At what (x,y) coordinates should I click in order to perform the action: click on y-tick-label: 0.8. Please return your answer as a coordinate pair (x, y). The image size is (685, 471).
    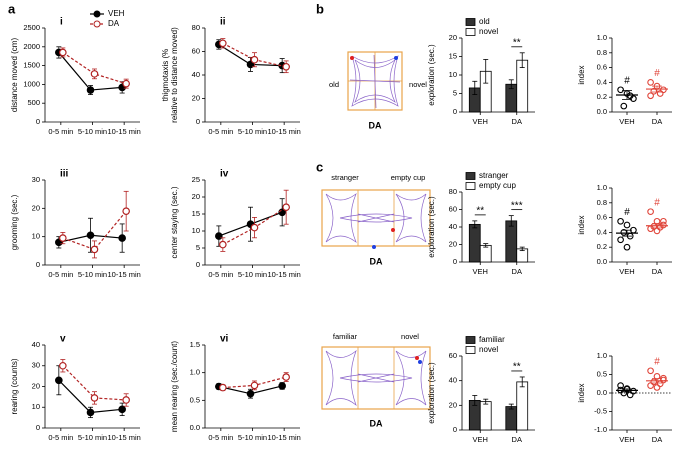
    Looking at the image, I should click on (602, 202).